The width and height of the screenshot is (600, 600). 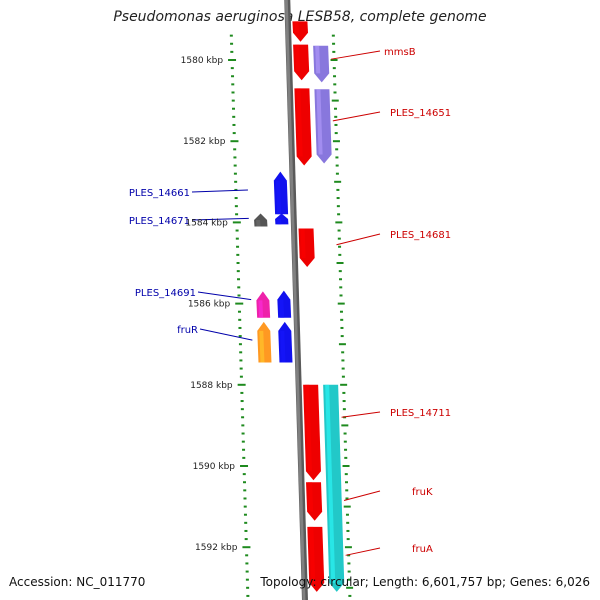 What do you see at coordinates (159, 221) in the screenshot?
I see `gene-label: PLES_14671` at bounding box center [159, 221].